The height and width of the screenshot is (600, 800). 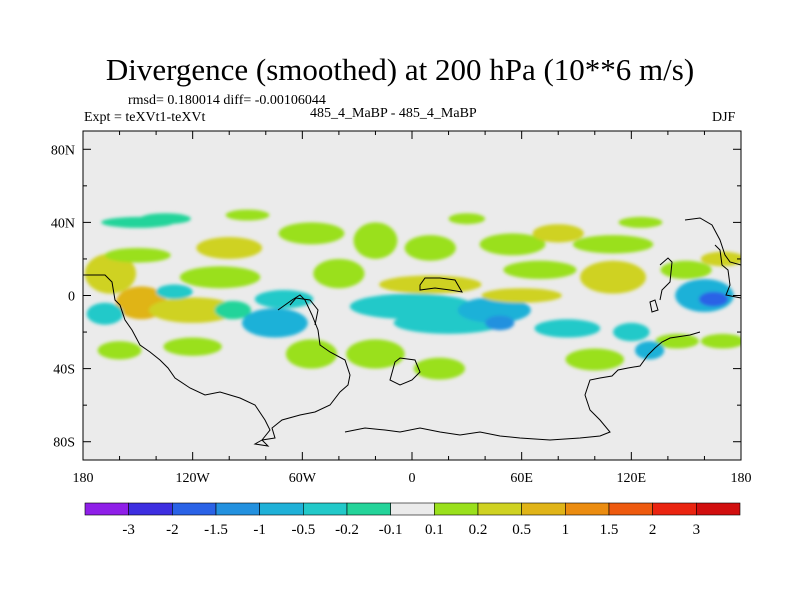 What do you see at coordinates (63, 223) in the screenshot?
I see `y-tick-label: 40N` at bounding box center [63, 223].